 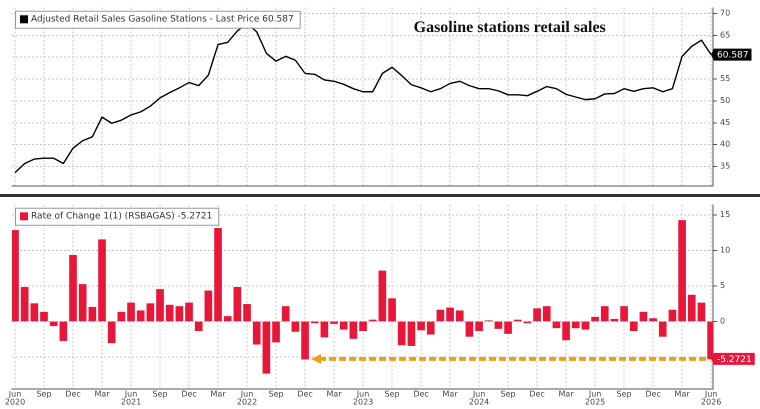 What do you see at coordinates (725, 214) in the screenshot?
I see `y-tick-label: 15` at bounding box center [725, 214].